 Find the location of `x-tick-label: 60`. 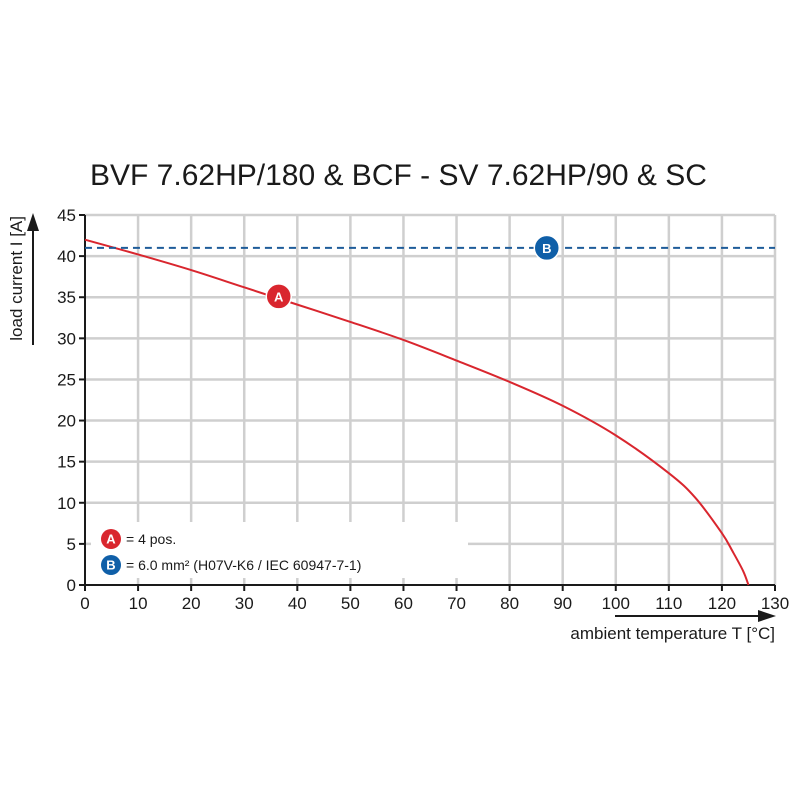

x-tick-label: 60 is located at coordinates (403, 603).